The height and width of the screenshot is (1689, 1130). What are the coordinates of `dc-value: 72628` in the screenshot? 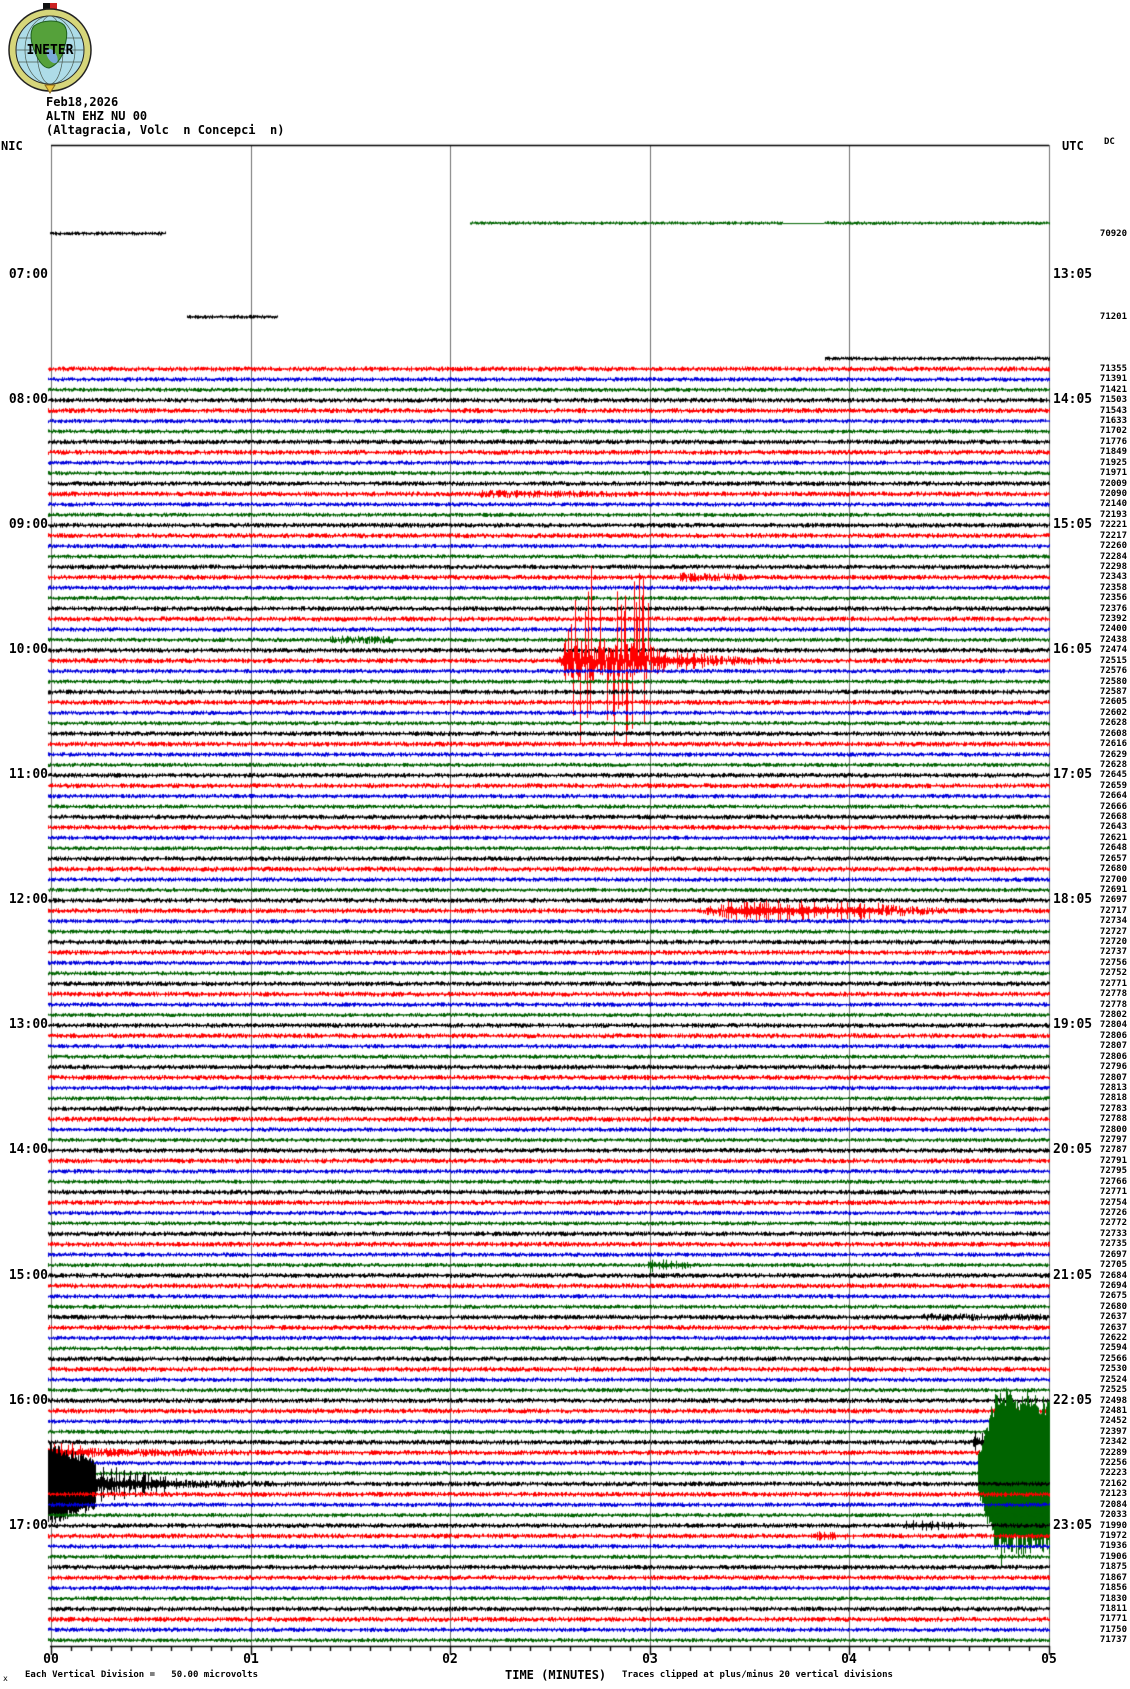 It's located at (1113, 723).